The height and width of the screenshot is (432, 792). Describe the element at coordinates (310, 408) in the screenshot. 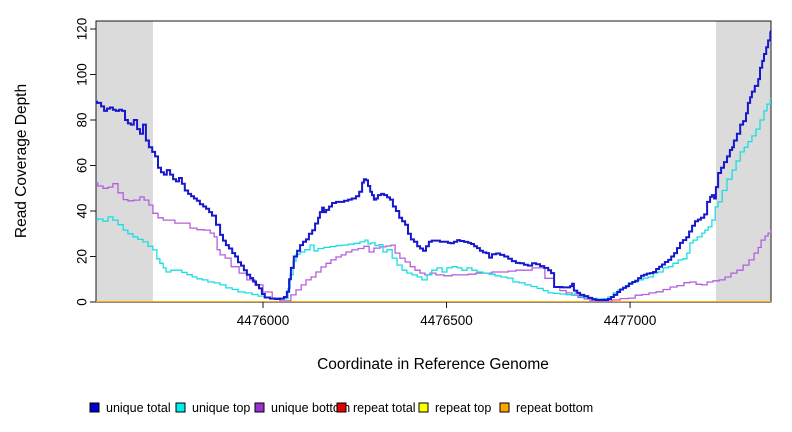

I see `legend-label-unique-bottom: unique bottom` at that location.